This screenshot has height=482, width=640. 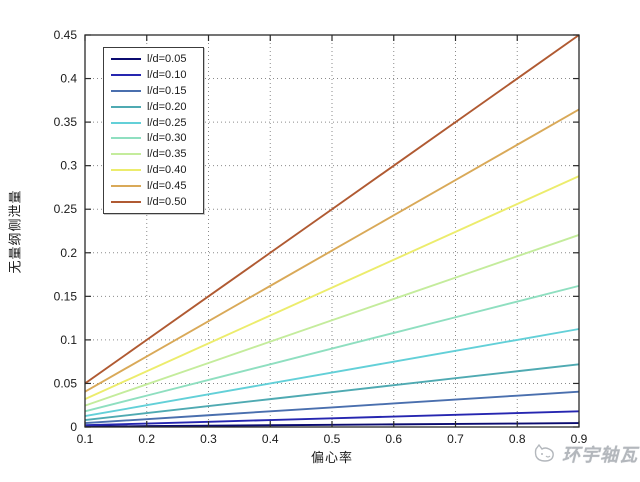 I want to click on legend-item: l/d=0.05, so click(x=153, y=58).